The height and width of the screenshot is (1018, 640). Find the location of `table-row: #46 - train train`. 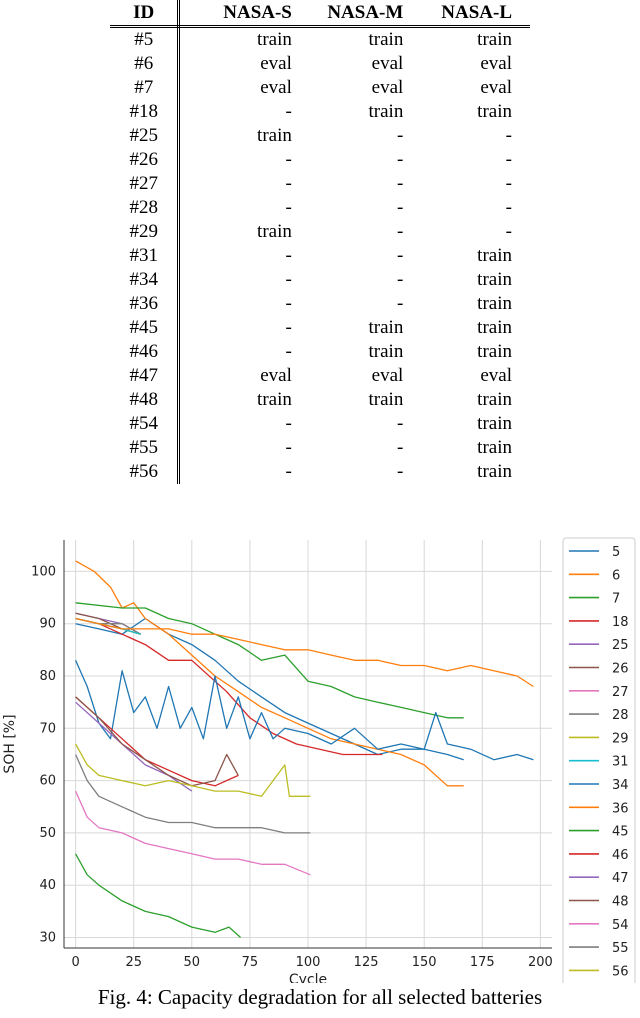

table-row: #46 - train train is located at coordinates (320, 352).